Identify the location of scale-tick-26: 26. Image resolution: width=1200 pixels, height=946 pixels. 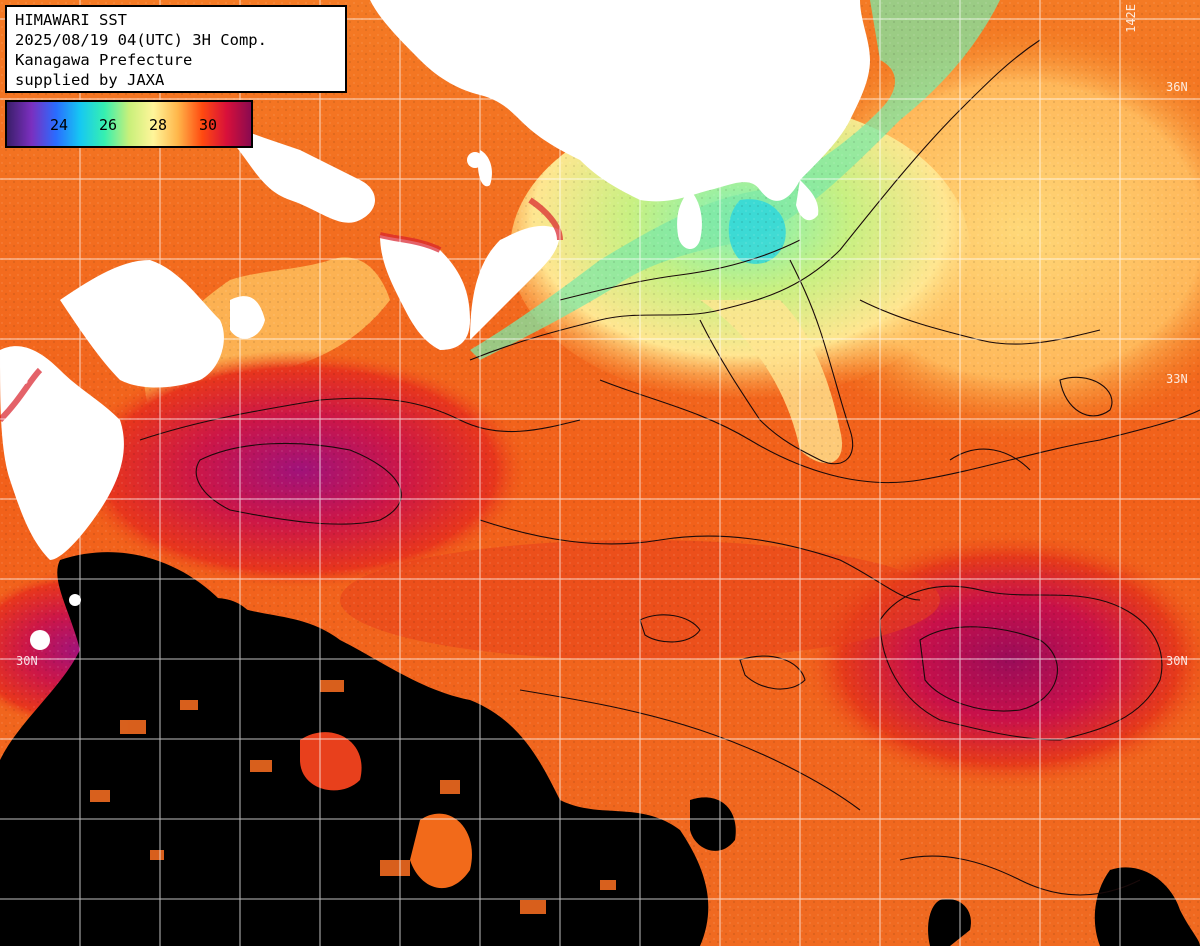
(108, 125).